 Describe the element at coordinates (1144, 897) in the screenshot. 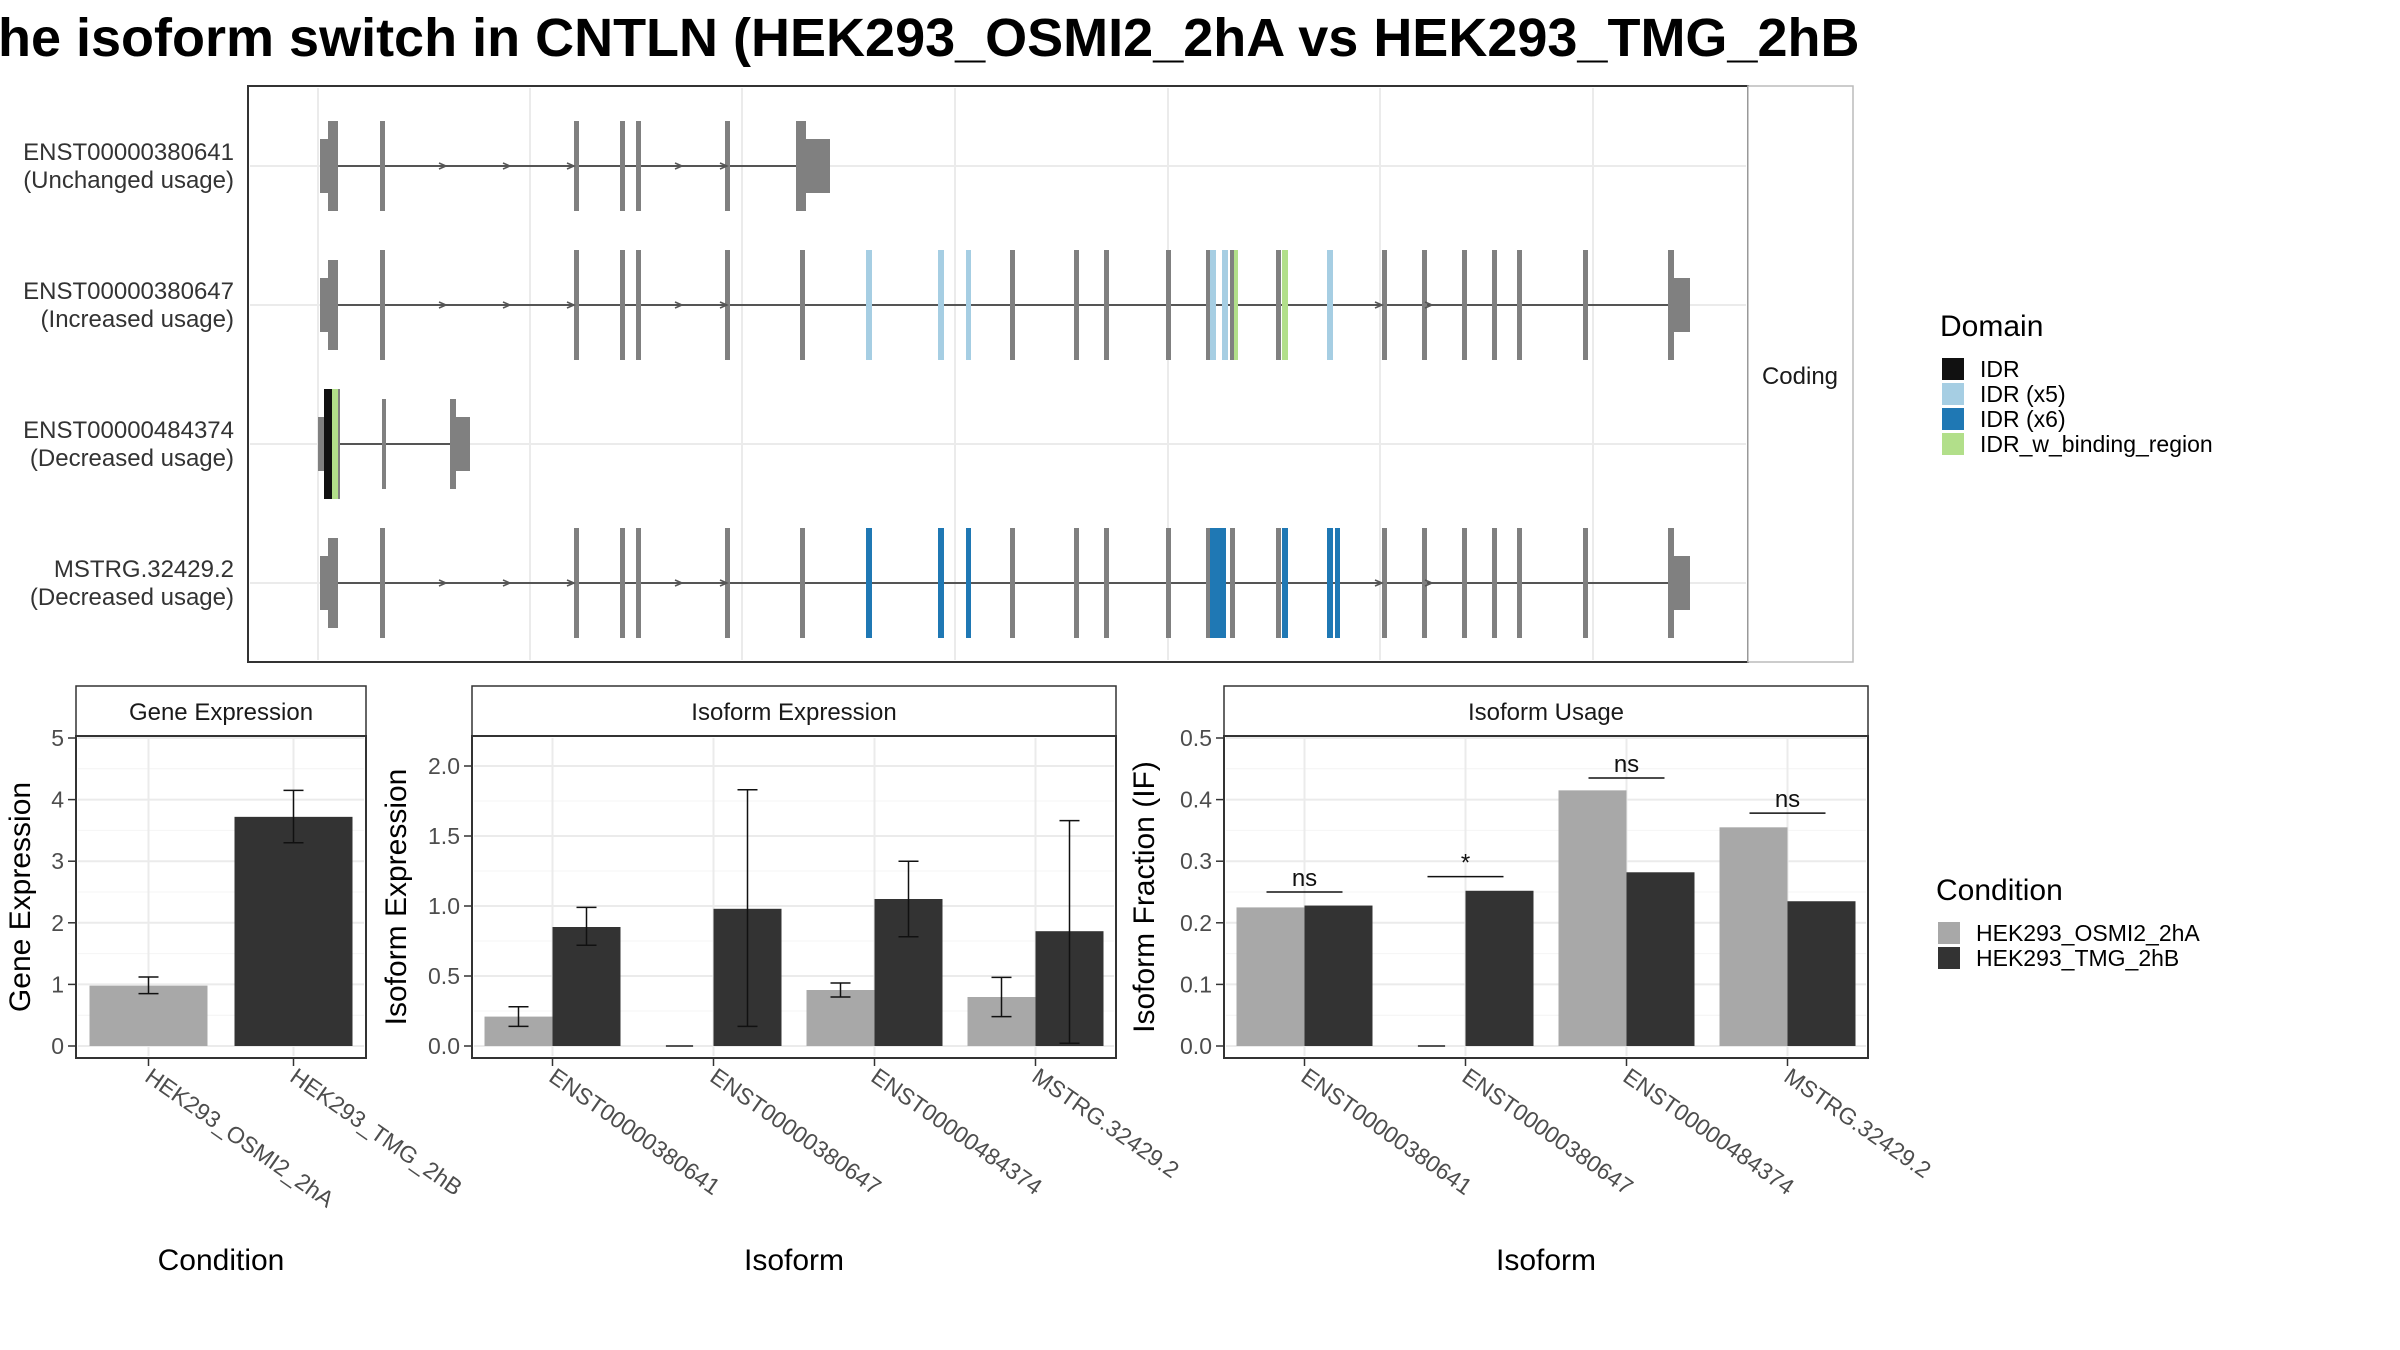

I see `y-axis-title: Isoform Fraction (IF)` at that location.